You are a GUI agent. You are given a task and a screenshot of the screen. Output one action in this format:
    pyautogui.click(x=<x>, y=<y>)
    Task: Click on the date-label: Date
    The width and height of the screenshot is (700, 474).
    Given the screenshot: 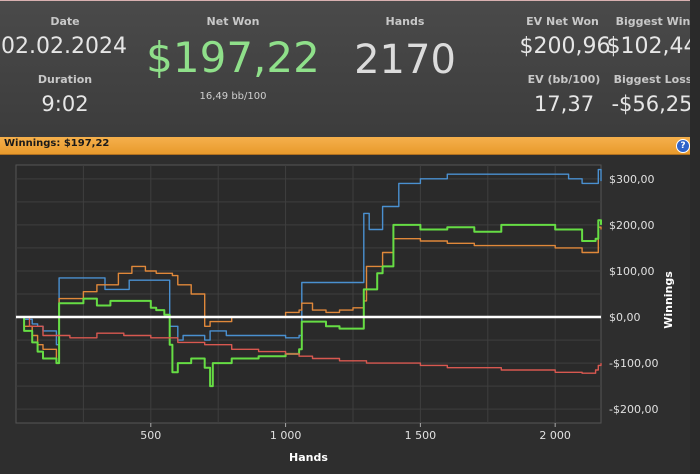 What is the action you would take?
    pyautogui.click(x=65, y=21)
    